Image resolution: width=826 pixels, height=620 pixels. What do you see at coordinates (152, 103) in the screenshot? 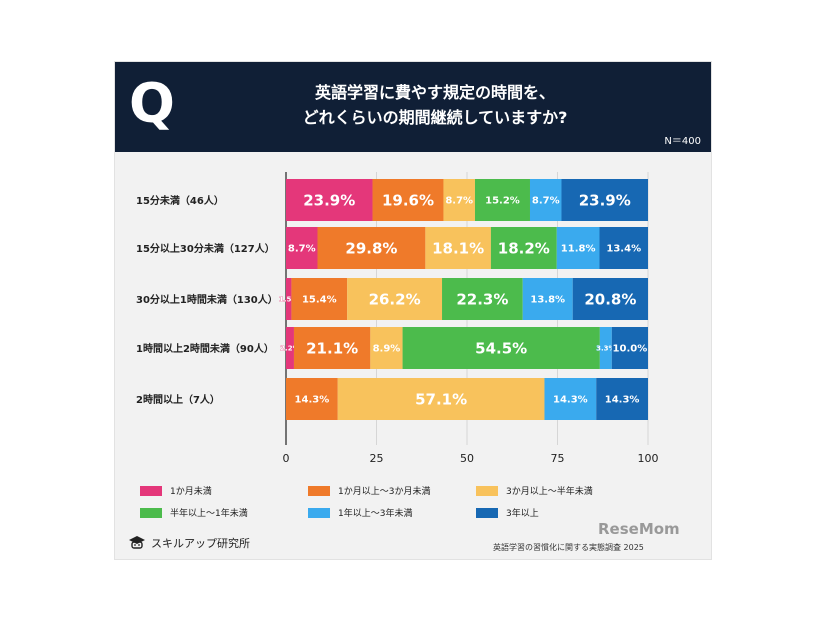
I see `q-mark: Q` at bounding box center [152, 103].